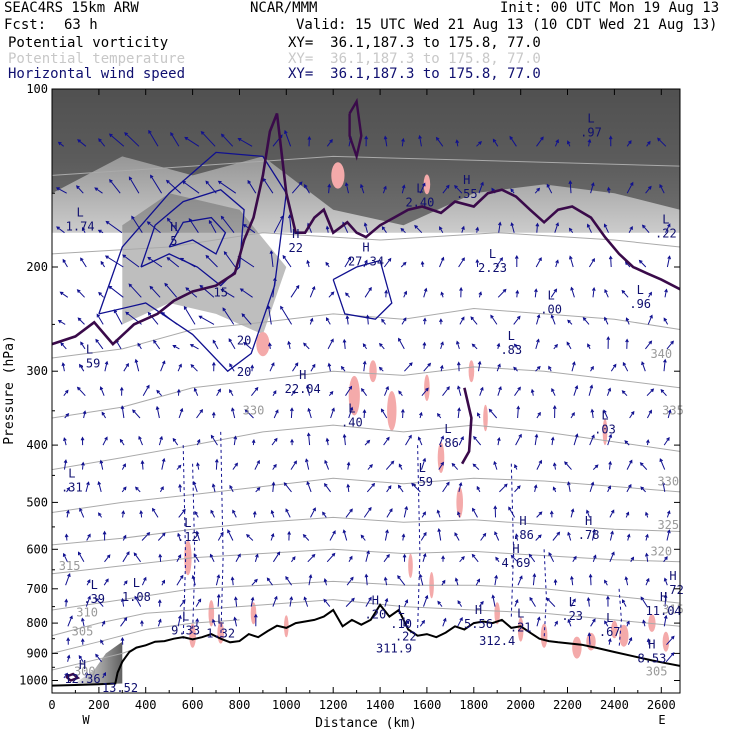 This screenshot has width=740, height=740. What do you see at coordinates (588, 521) in the screenshot?
I see `extremum-marker: H` at bounding box center [588, 521].